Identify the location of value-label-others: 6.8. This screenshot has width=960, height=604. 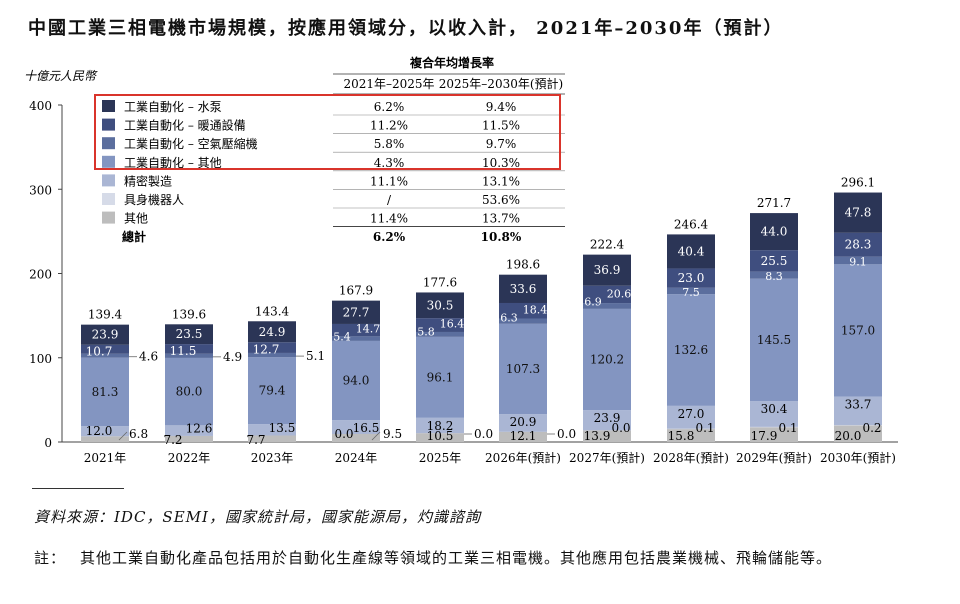
(138, 434).